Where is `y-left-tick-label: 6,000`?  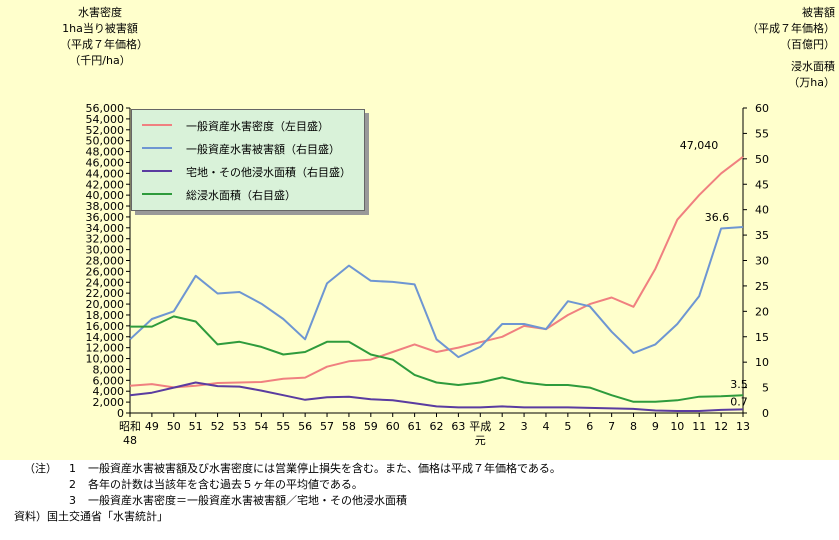 y-left-tick-label: 6,000 is located at coordinates (109, 380).